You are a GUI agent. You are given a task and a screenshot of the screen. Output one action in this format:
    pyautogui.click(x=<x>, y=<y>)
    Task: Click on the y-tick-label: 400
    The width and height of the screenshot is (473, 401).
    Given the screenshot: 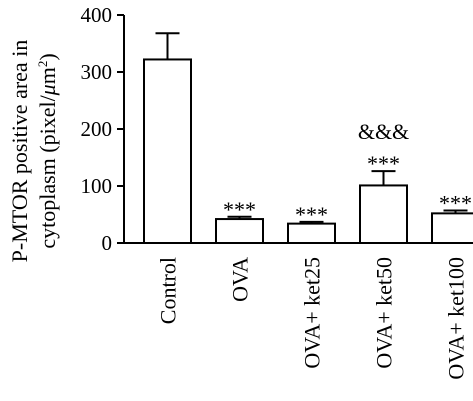 What is the action you would take?
    pyautogui.click(x=97, y=15)
    